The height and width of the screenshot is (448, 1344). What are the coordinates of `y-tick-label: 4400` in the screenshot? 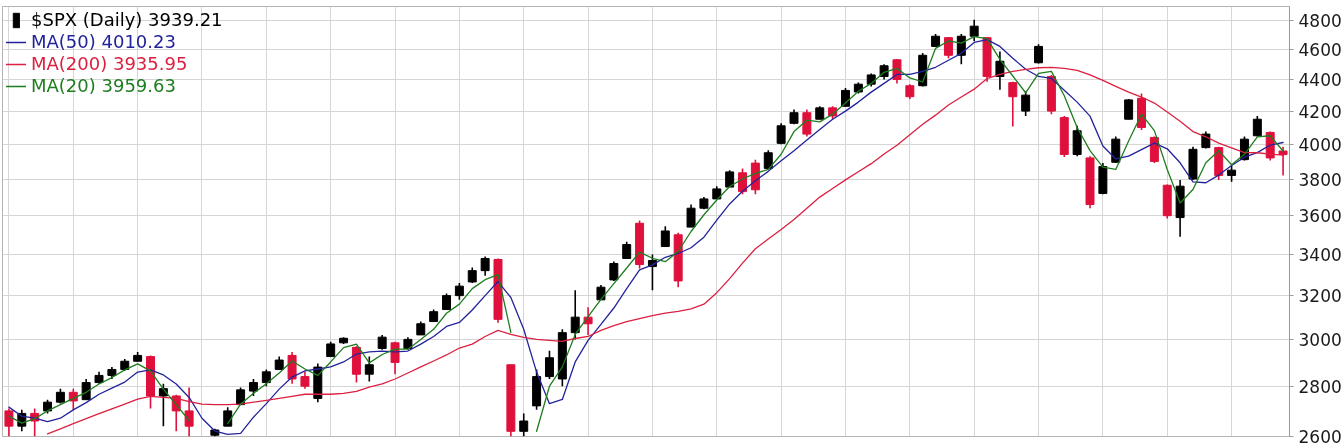 It's located at (1320, 80).